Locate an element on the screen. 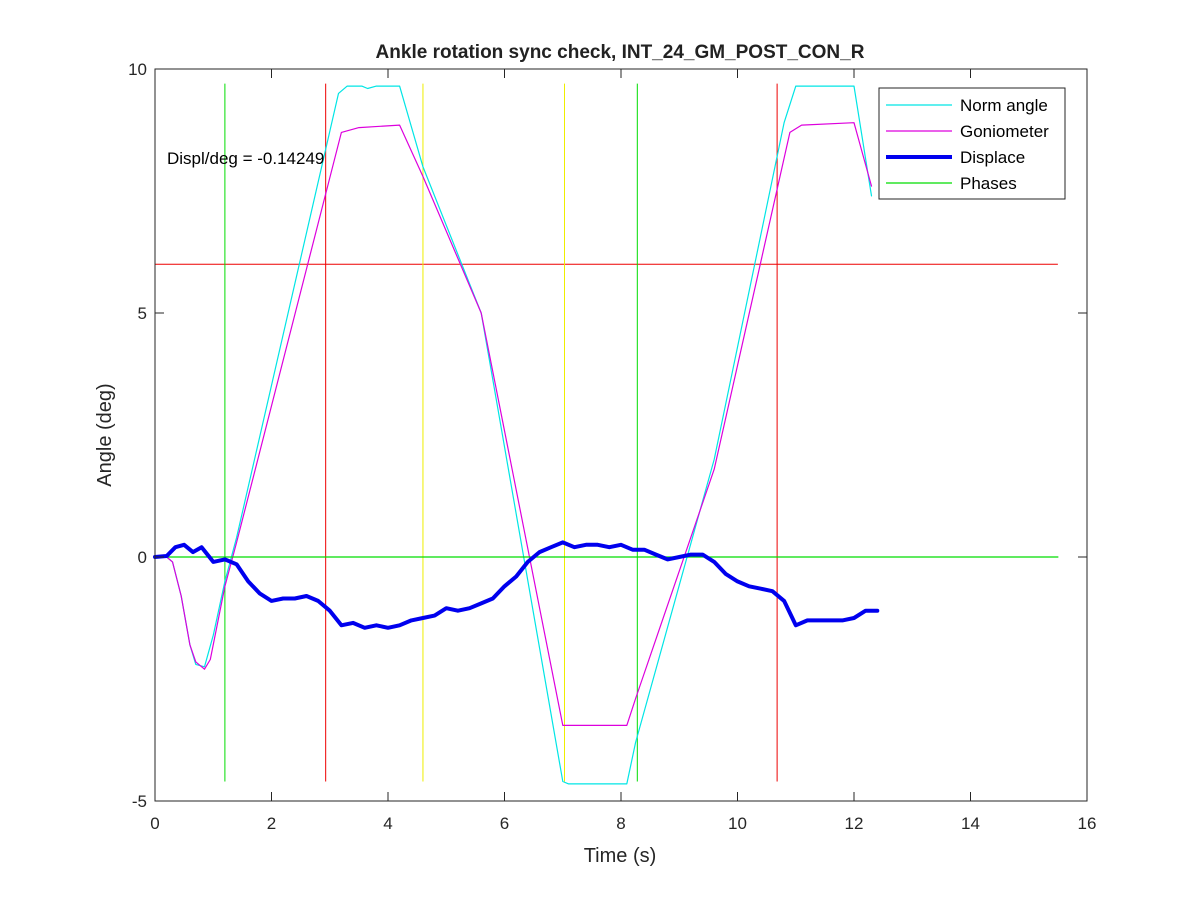 The height and width of the screenshot is (905, 1200). legend: Norm angle Goniometer Displace Phases is located at coordinates (972, 143).